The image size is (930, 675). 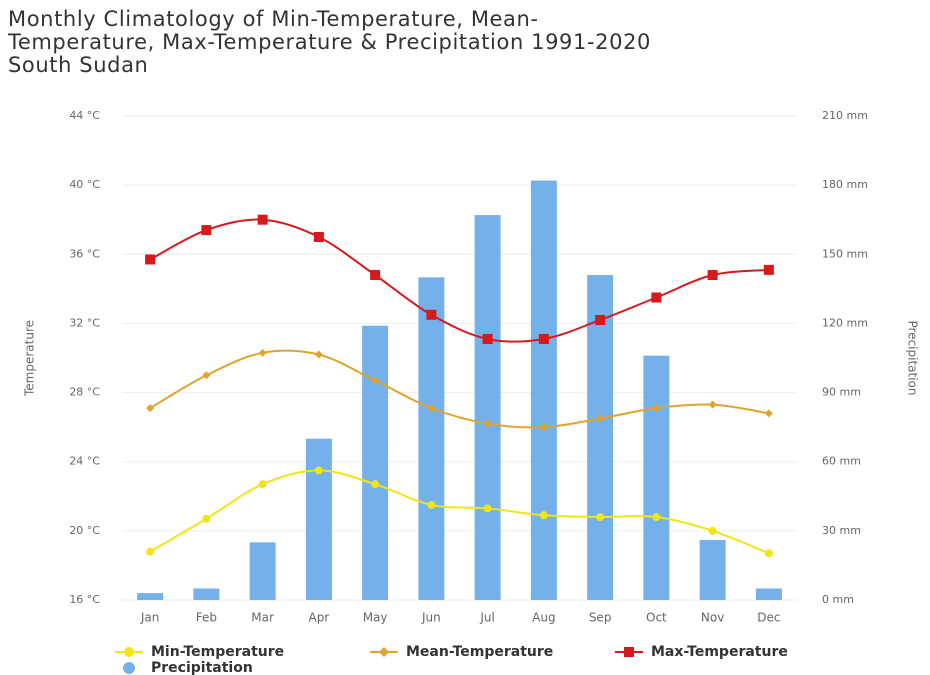 What do you see at coordinates (84, 599) in the screenshot?
I see `y-tick-label: 16 °C` at bounding box center [84, 599].